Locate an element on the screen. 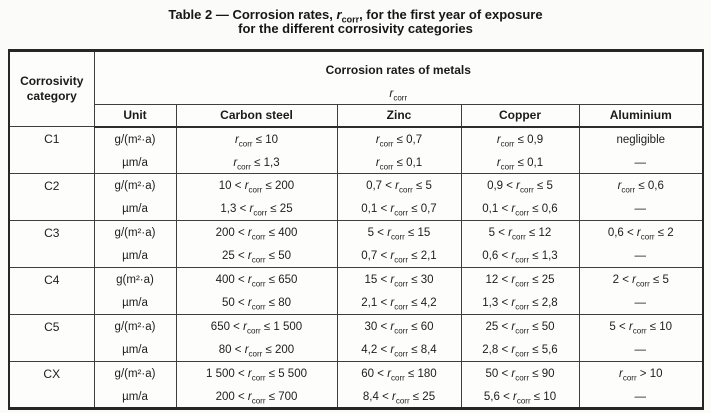 The width and height of the screenshot is (711, 413). group-header-label: Corrosion rates of metals is located at coordinates (398, 70).